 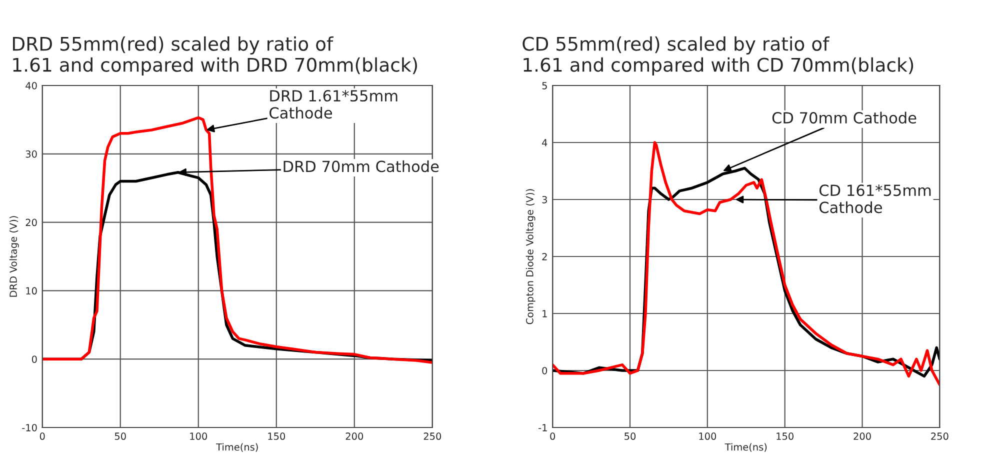 What do you see at coordinates (544, 314) in the screenshot?
I see `y-tick-label: 1` at bounding box center [544, 314].